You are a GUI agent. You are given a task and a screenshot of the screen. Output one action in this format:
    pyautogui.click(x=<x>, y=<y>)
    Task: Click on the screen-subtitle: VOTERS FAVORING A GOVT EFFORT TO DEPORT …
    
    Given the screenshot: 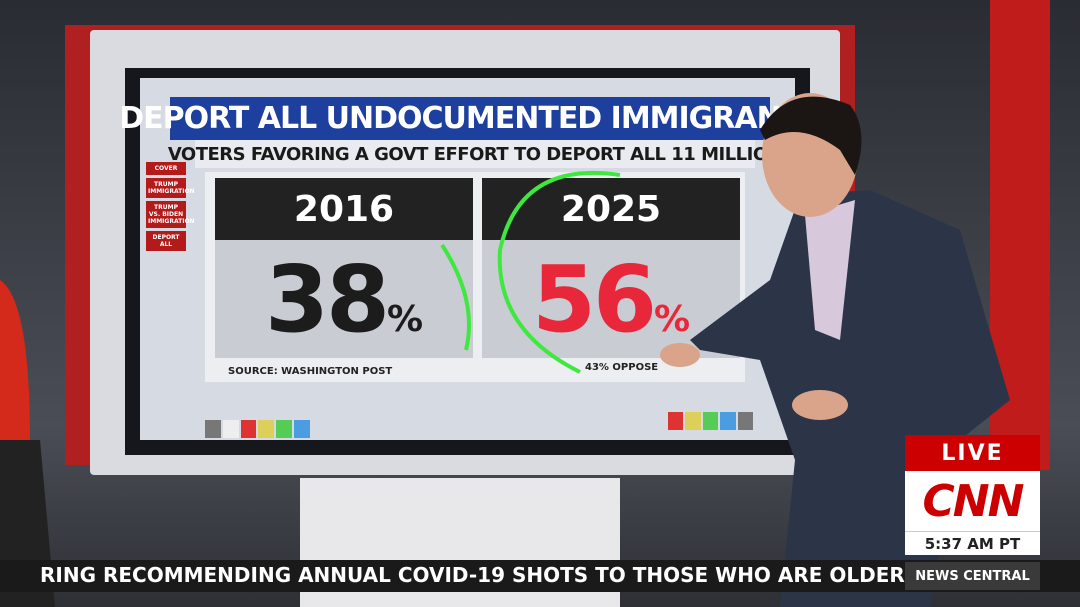 What is the action you would take?
    pyautogui.click(x=475, y=154)
    